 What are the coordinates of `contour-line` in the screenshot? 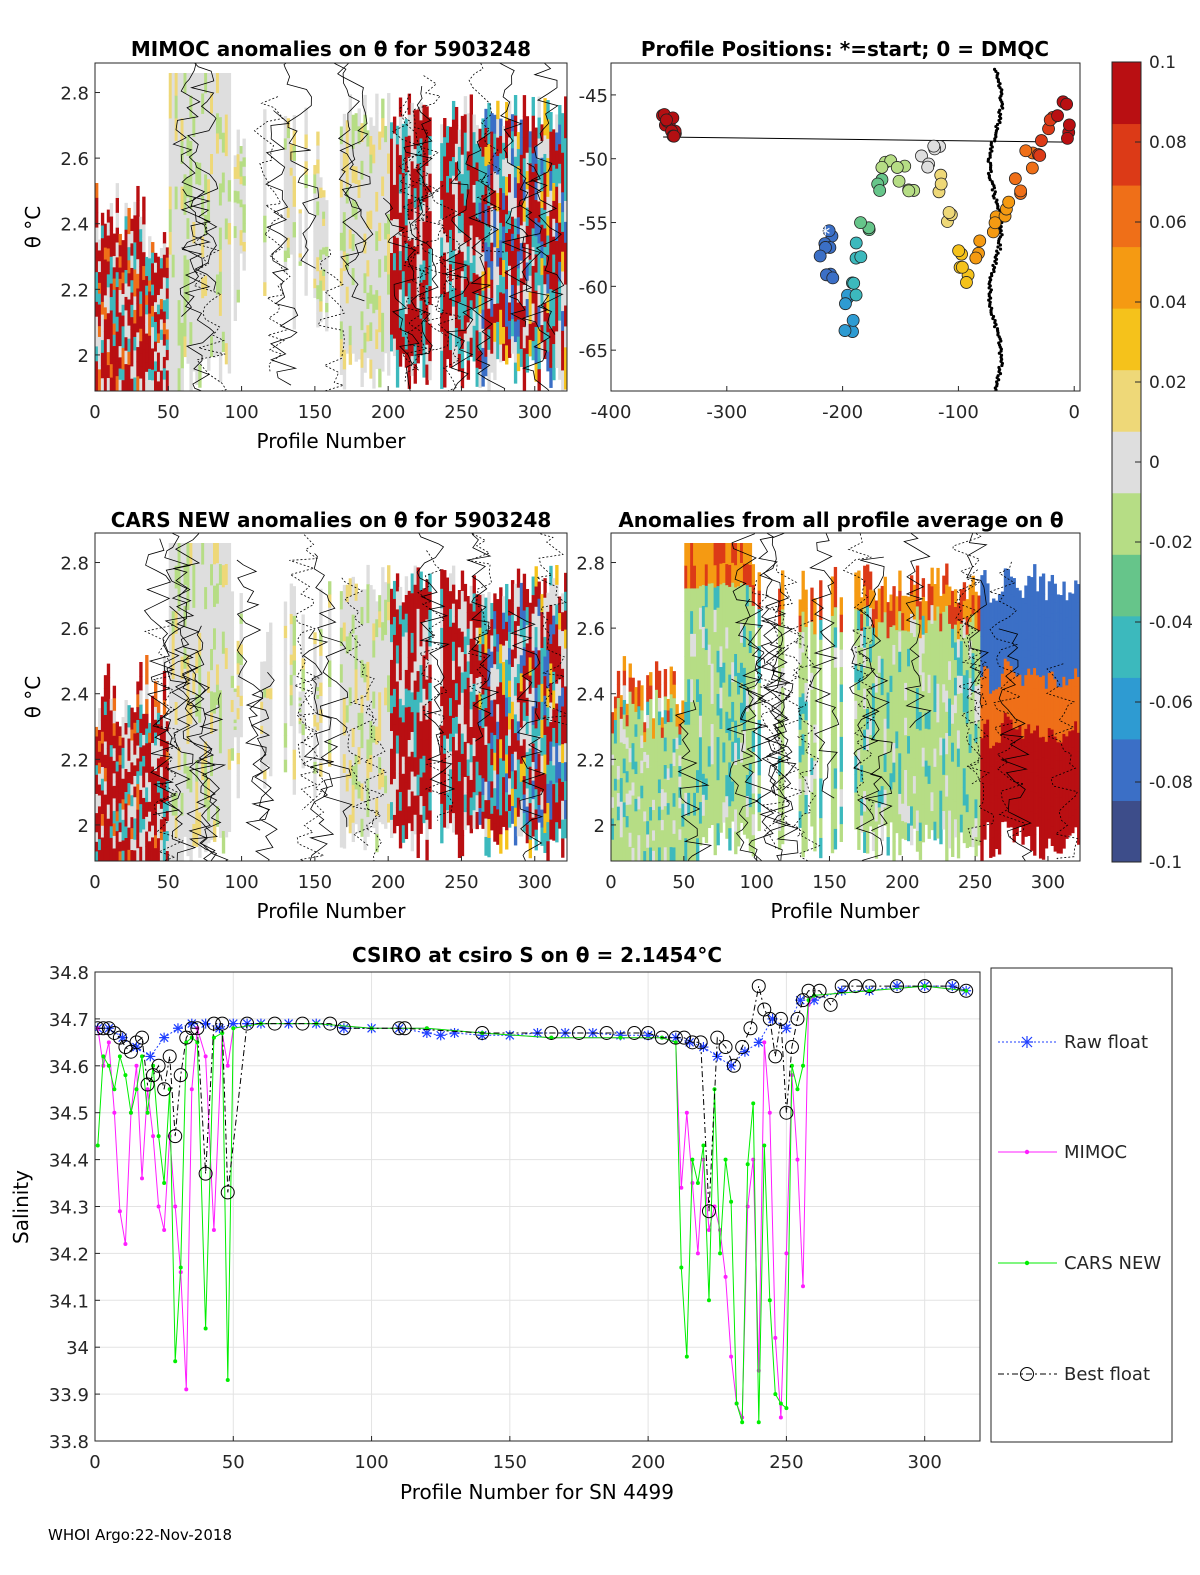 It's located at (301, 166).